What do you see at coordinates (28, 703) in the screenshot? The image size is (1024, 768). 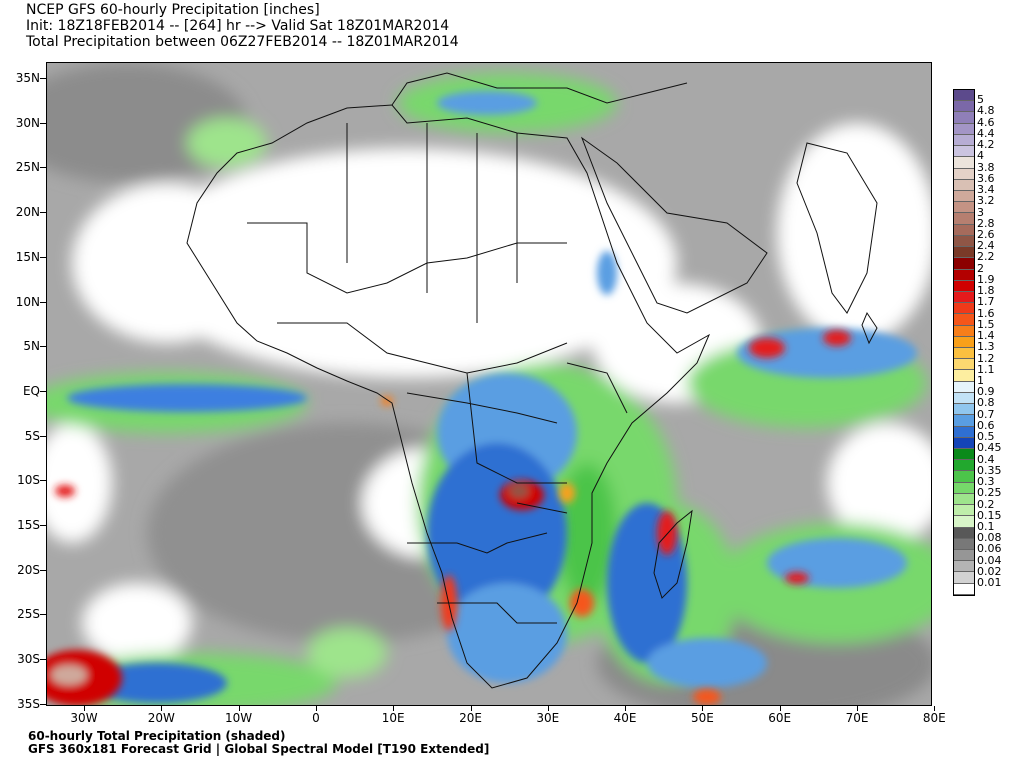 I see `lat-label: 35S` at bounding box center [28, 703].